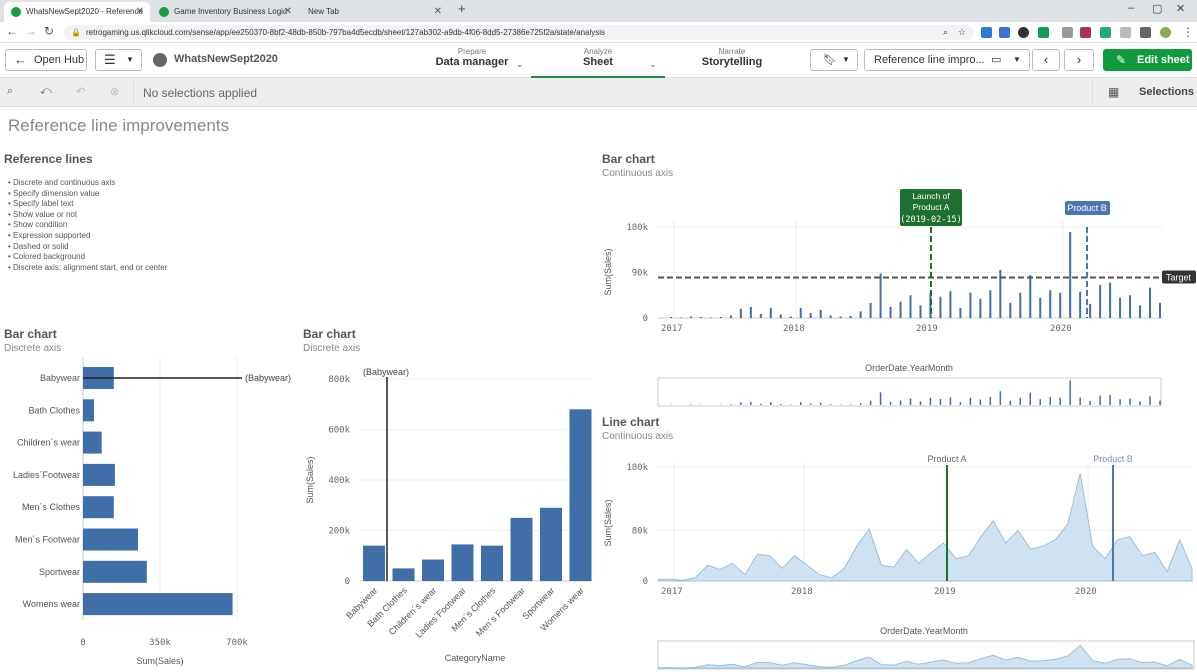 This screenshot has width=1197, height=672. Describe the element at coordinates (374, 12) in the screenshot. I see `browser-tab: New Tab ✕` at that location.